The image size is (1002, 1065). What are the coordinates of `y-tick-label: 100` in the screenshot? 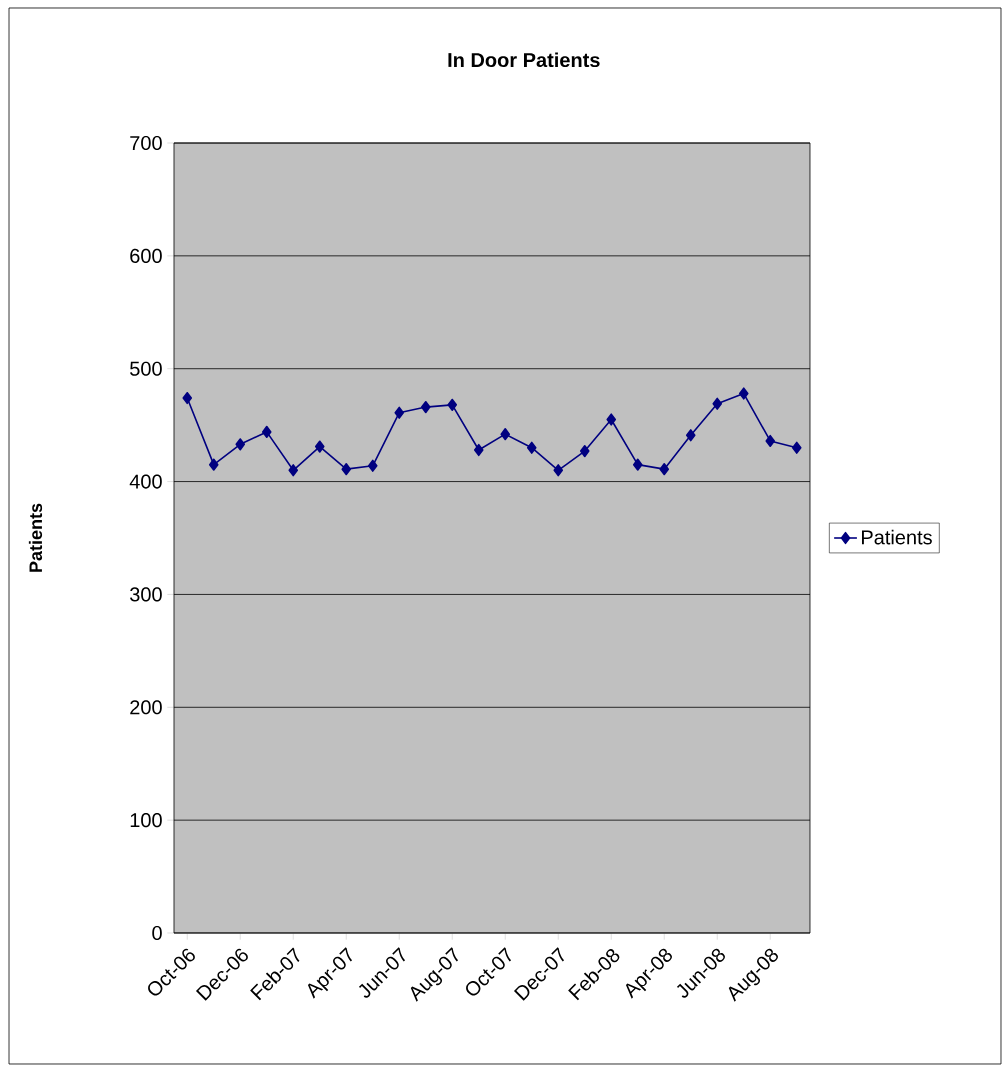 It's located at (146, 820).